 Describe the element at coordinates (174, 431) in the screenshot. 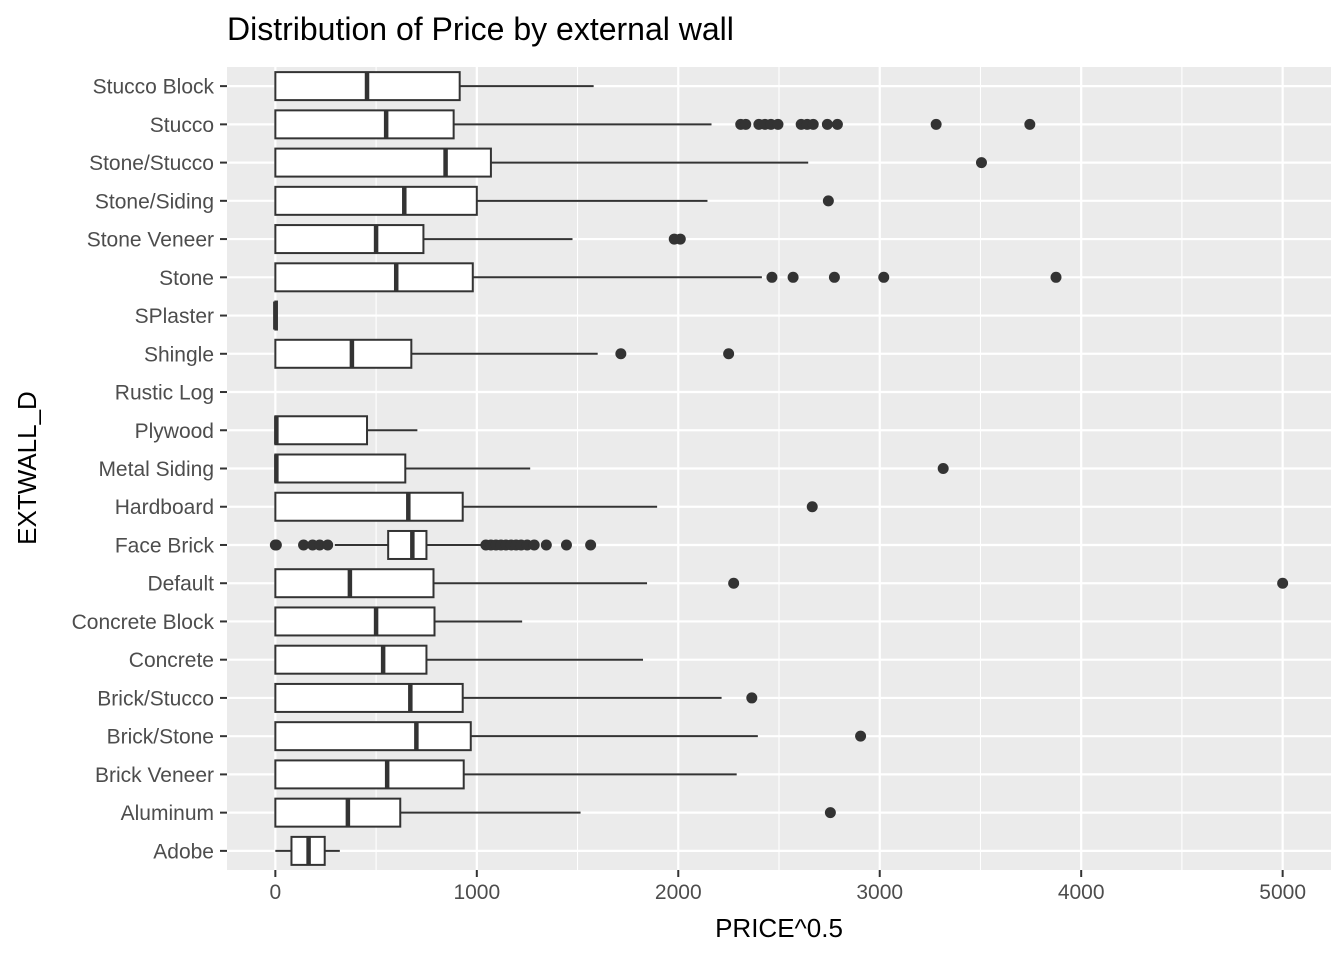

I see `y-tick-label: Plywood` at that location.